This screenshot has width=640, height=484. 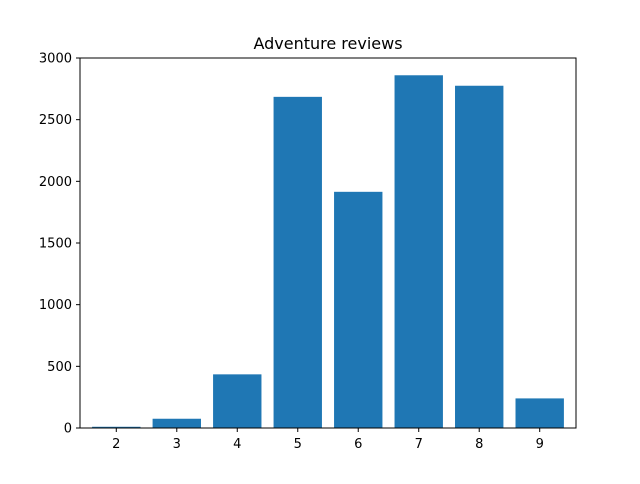 I want to click on x-tick-label: 9, so click(x=540, y=444).